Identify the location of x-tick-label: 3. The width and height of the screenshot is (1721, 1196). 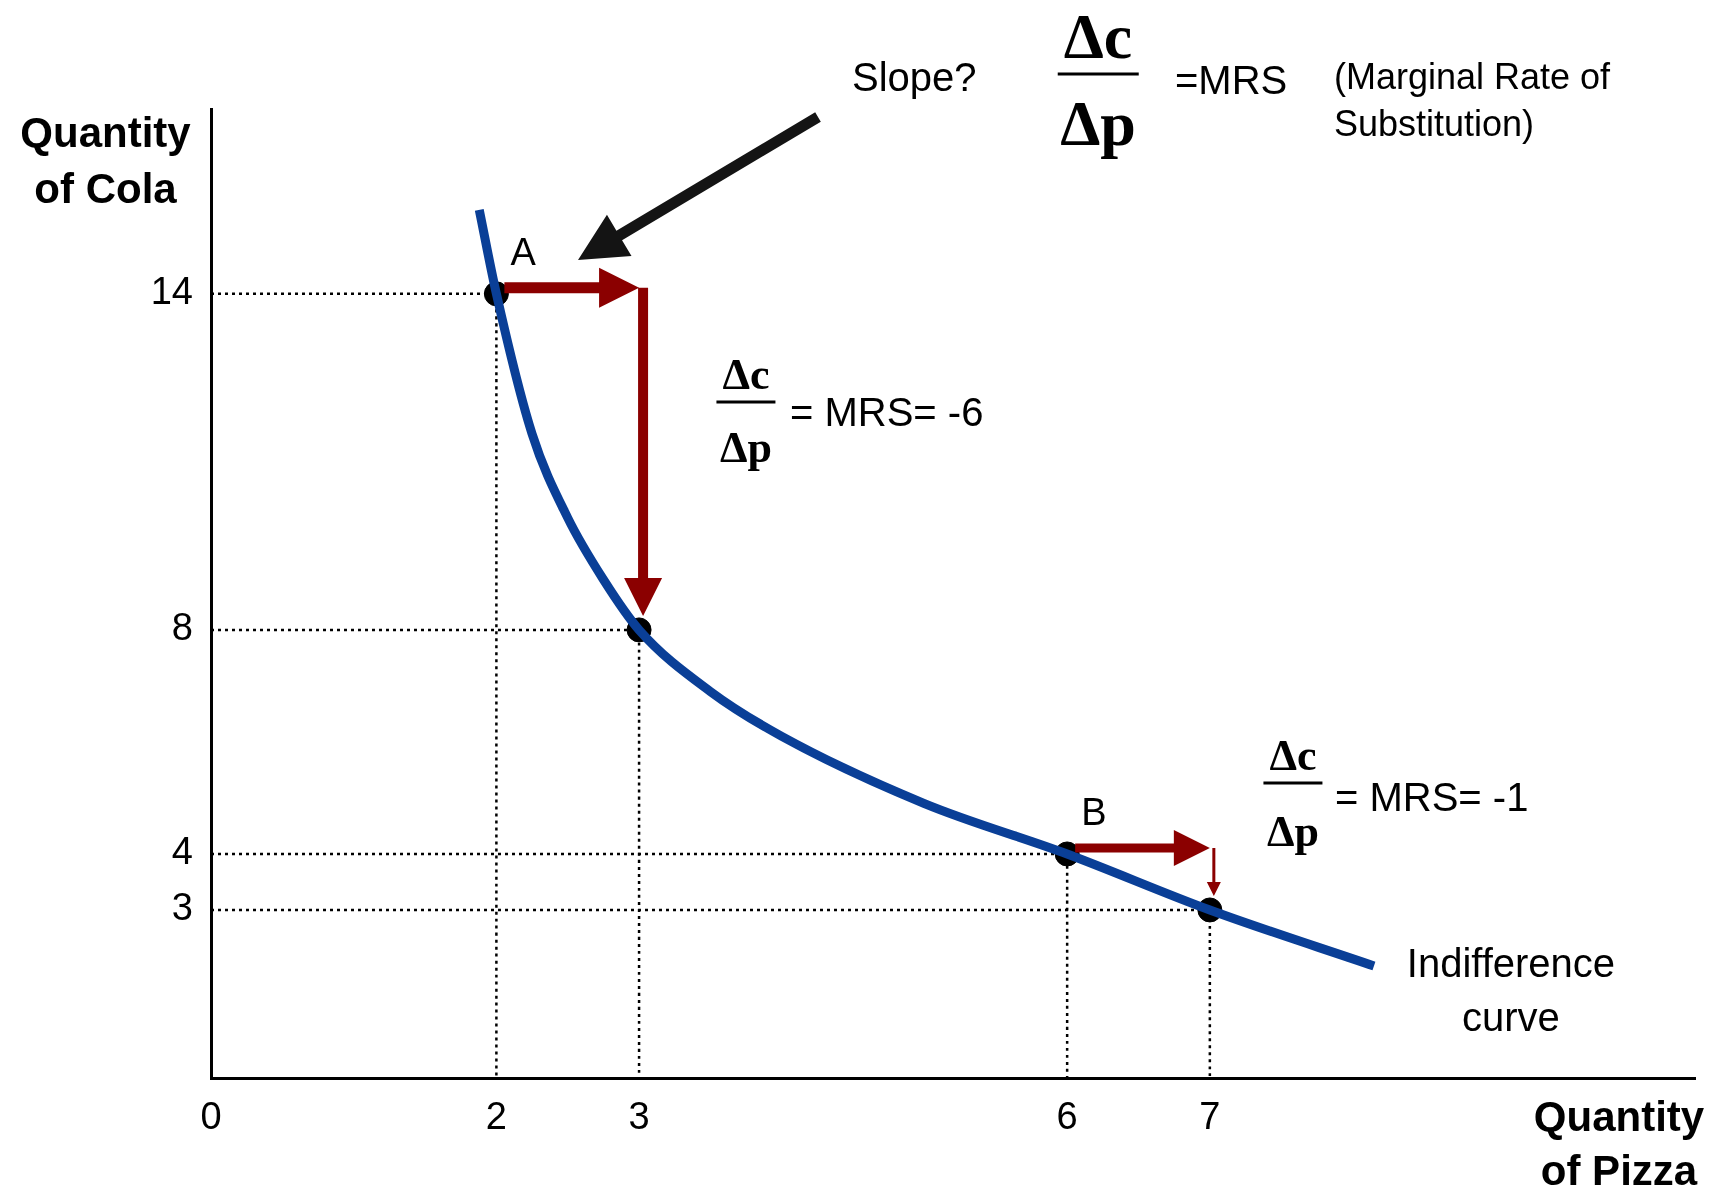
(639, 1116).